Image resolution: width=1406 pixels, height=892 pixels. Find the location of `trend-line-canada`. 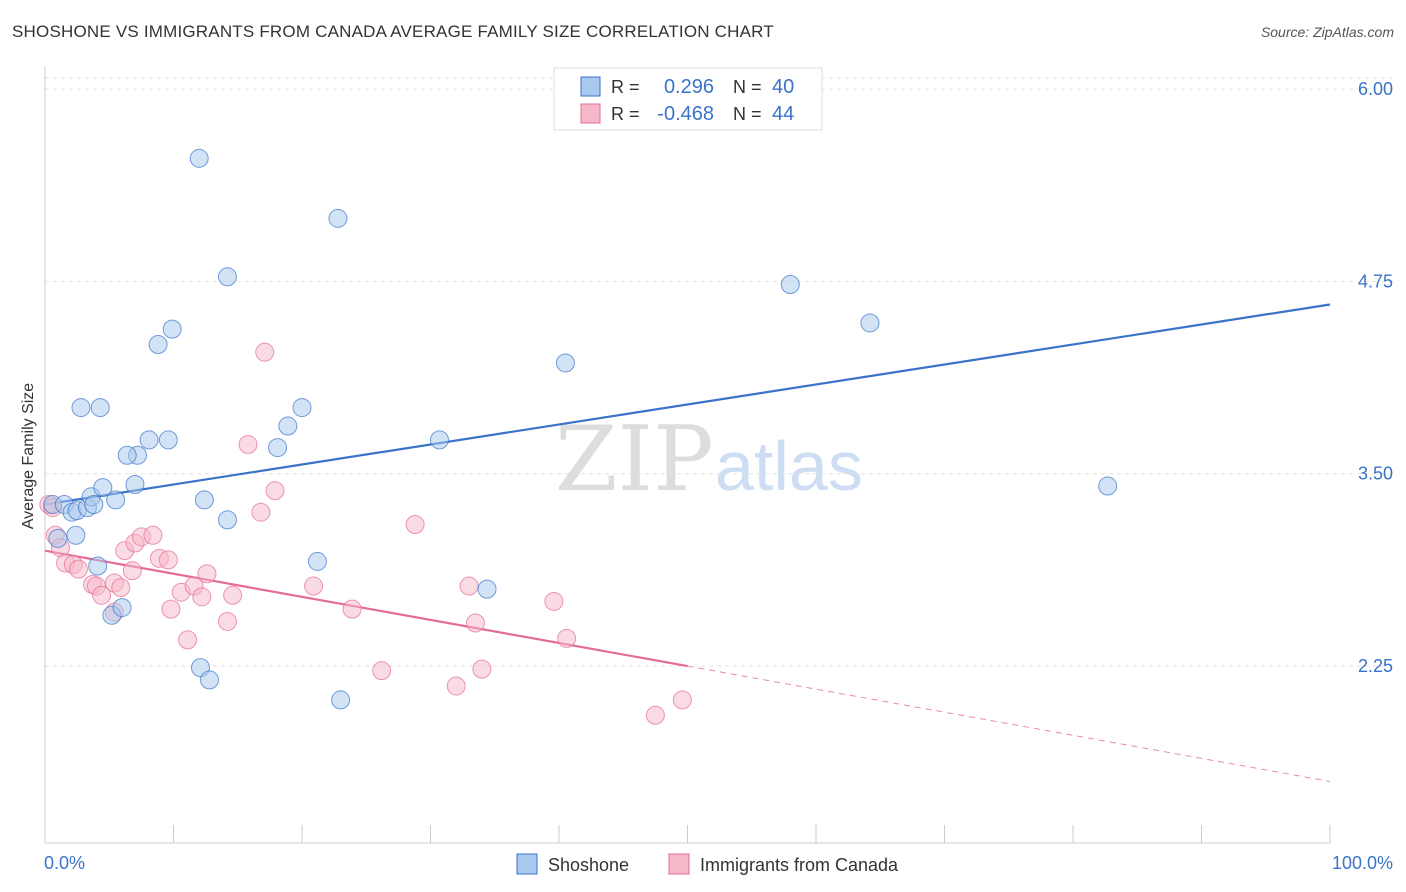

trend-line-canada is located at coordinates (366, 608).